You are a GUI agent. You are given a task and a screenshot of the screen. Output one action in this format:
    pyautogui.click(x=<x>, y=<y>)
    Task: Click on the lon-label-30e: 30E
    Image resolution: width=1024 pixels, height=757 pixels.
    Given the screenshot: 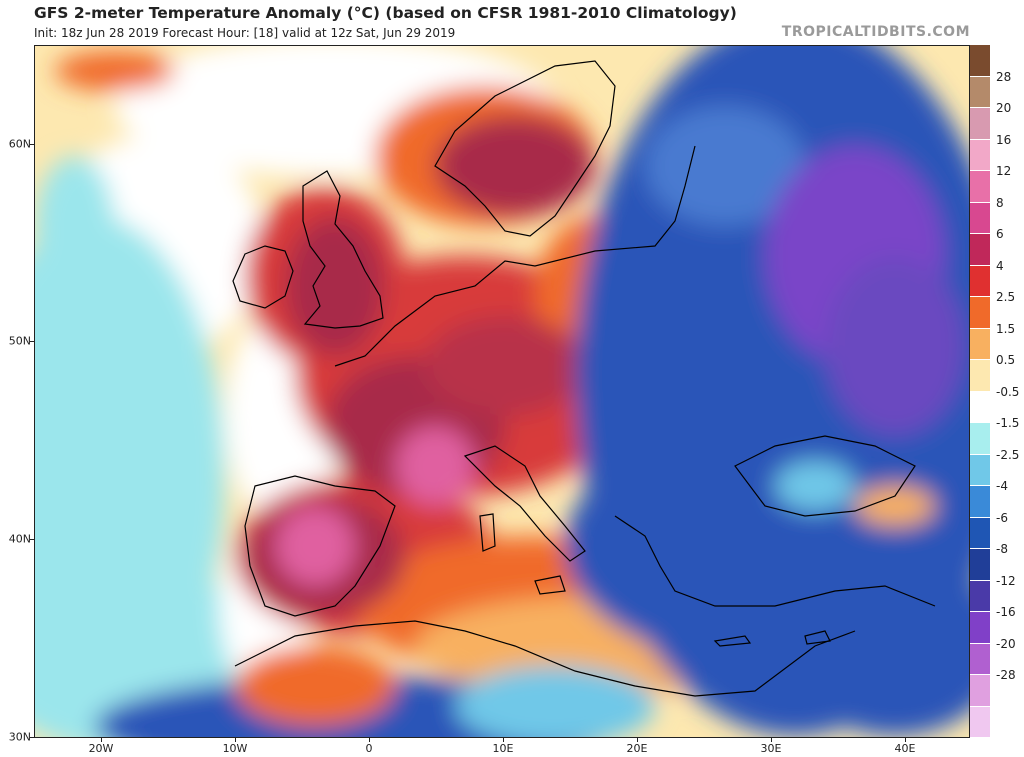 What is the action you would take?
    pyautogui.click(x=771, y=748)
    